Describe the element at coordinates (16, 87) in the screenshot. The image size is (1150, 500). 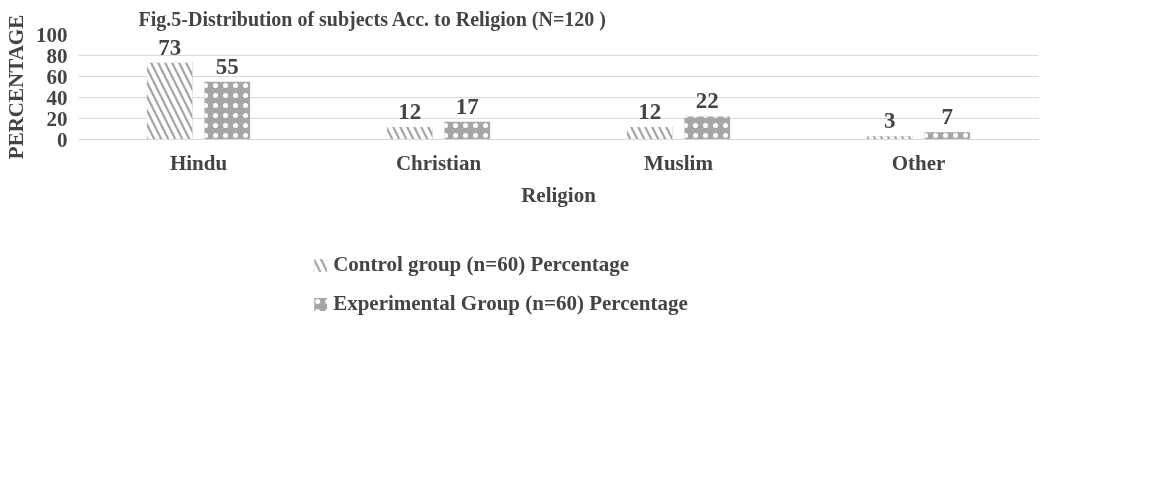
I see `y-axis-title: PERCENTAGE` at that location.